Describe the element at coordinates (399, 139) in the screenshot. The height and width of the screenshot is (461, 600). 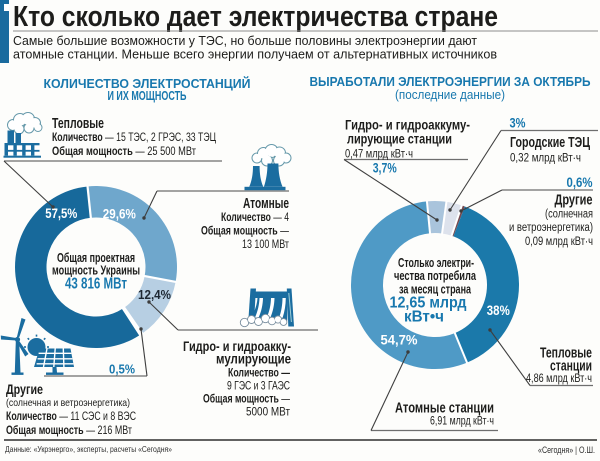
I see `svg-text: лирующие станции` at that location.